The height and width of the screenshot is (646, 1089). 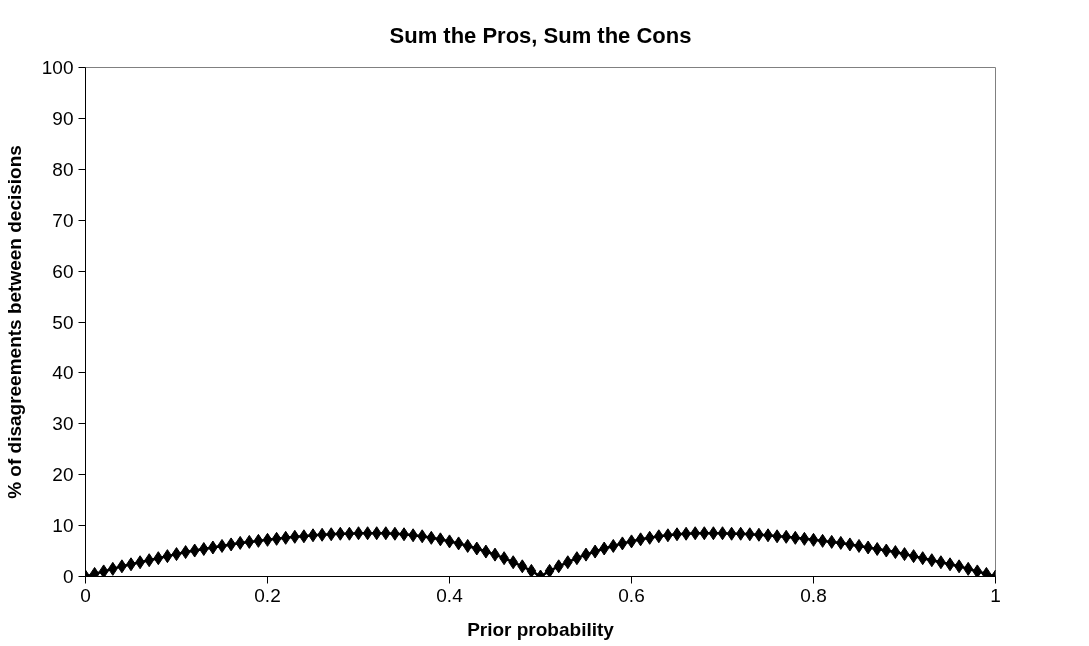 I want to click on y-tick-label: 100, so click(x=57, y=67).